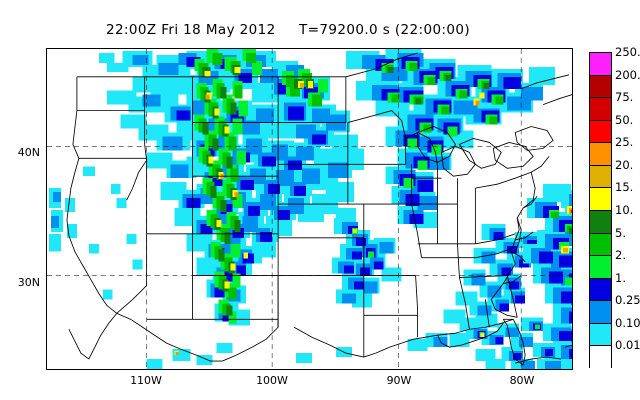 This screenshot has width=640, height=400. Describe the element at coordinates (600, 109) in the screenshot. I see `colorbar-band-75p` at that location.